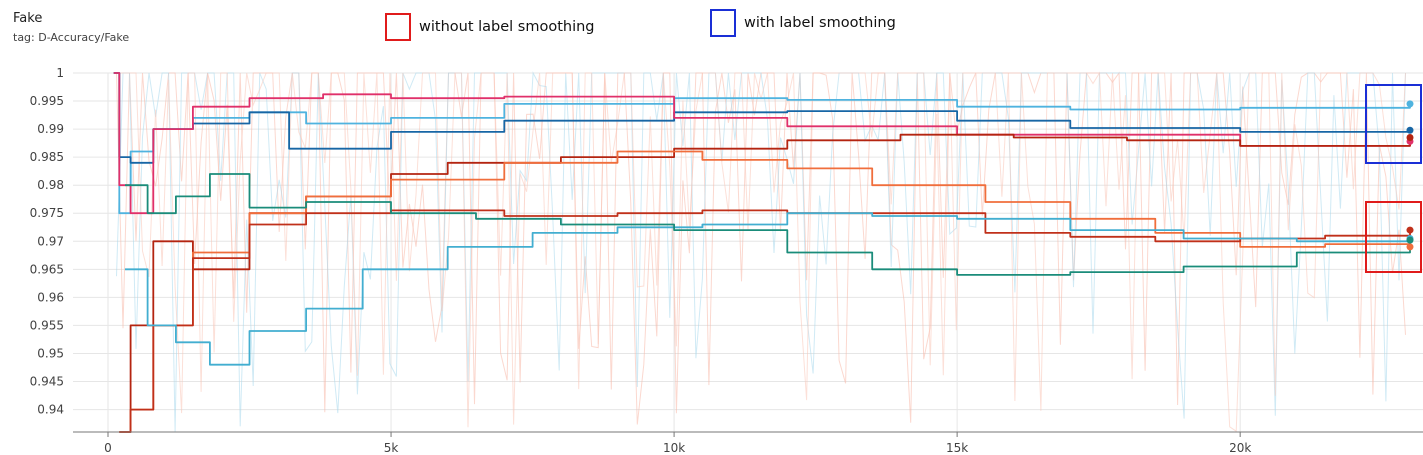 The width and height of the screenshot is (1423, 455). What do you see at coordinates (1240, 448) in the screenshot?
I see `x-tick-label: 20k` at bounding box center [1240, 448].